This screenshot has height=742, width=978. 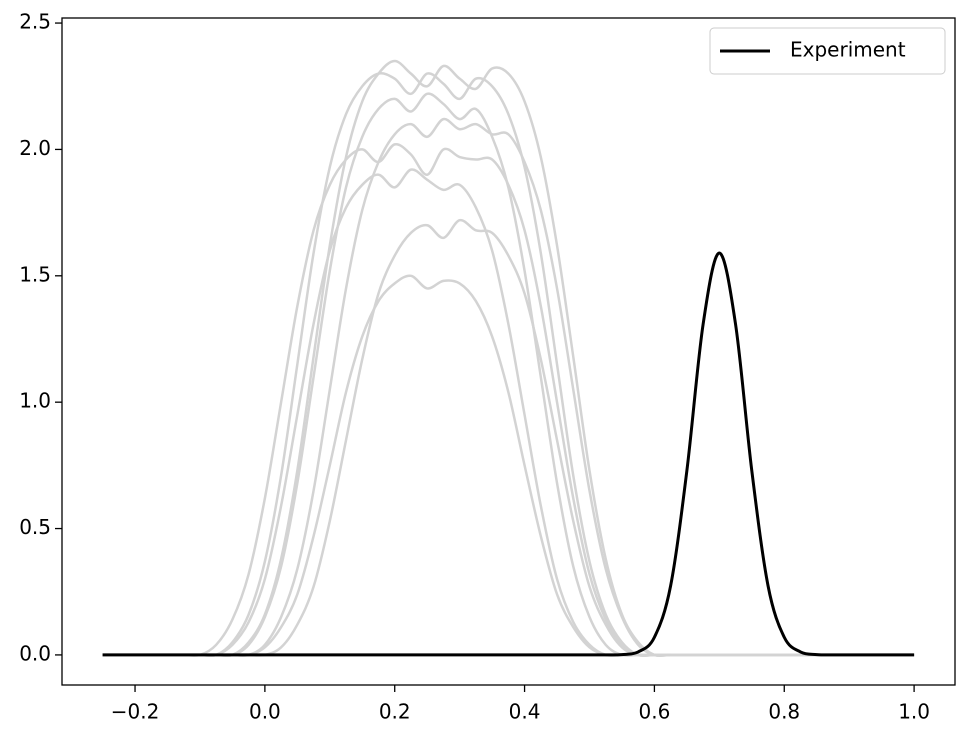 I want to click on legend-box, so click(x=827, y=51).